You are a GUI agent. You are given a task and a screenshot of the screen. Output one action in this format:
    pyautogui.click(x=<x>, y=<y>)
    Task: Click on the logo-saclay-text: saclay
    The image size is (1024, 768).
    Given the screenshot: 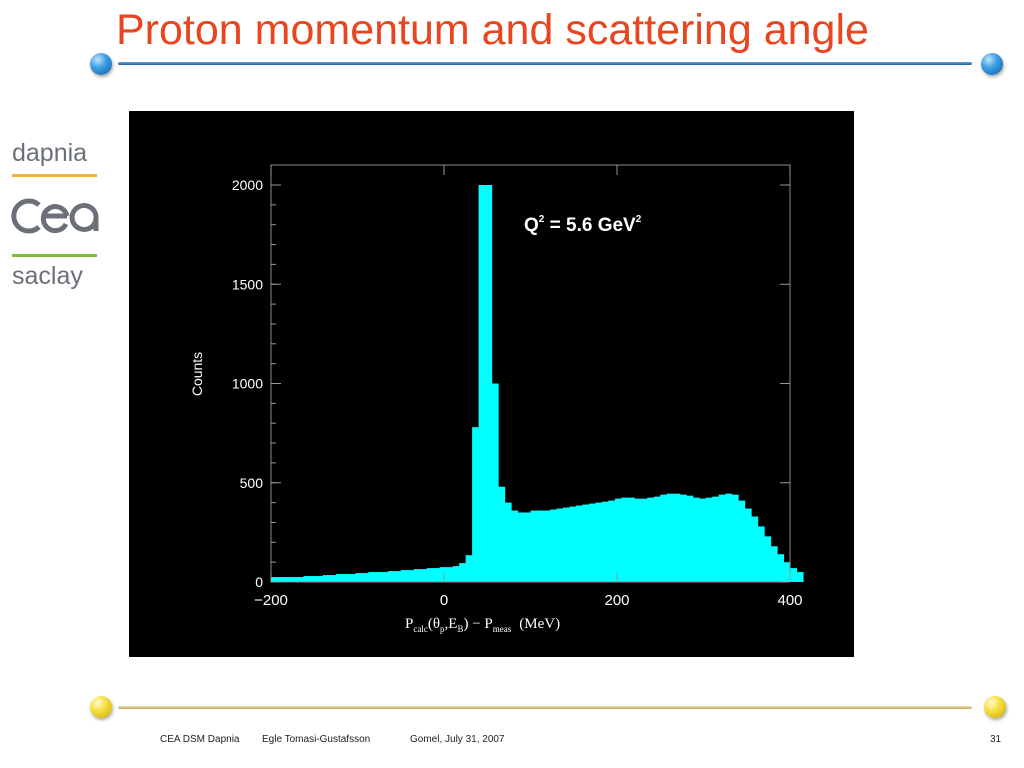 What is the action you would take?
    pyautogui.click(x=47, y=276)
    